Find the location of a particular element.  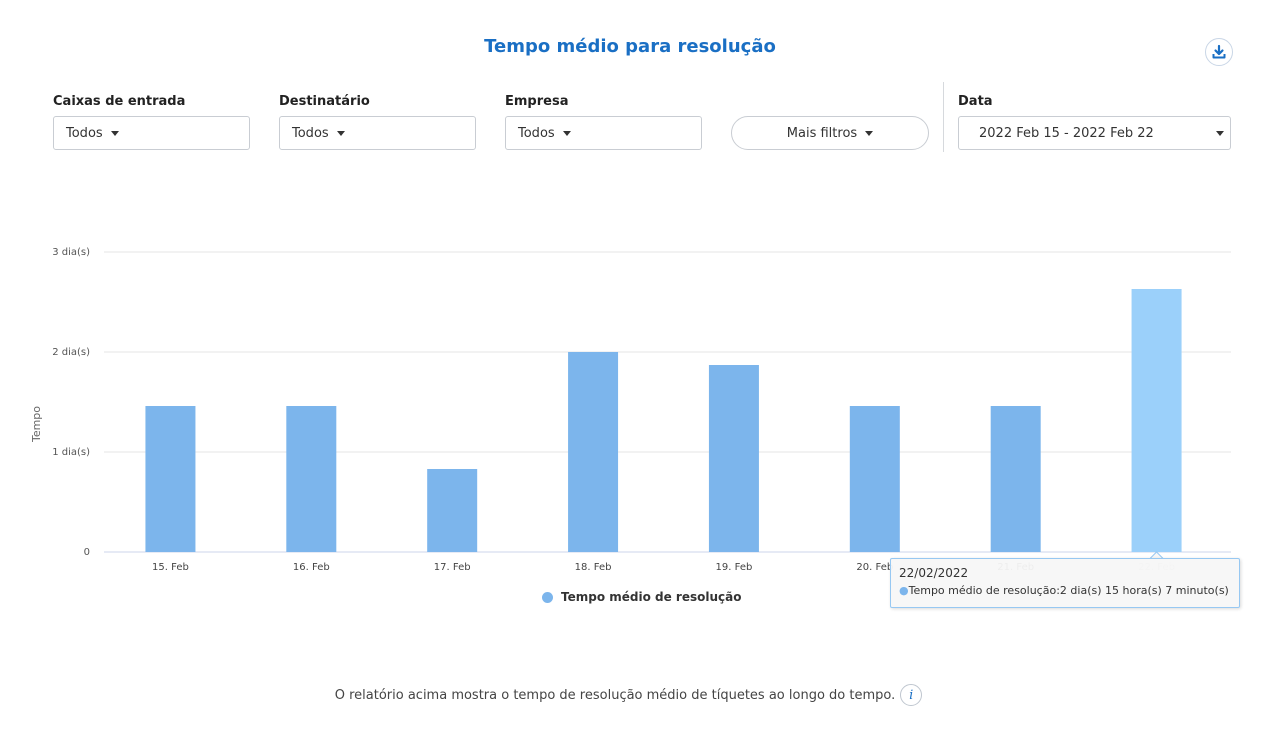

date-label: Data is located at coordinates (975, 101).